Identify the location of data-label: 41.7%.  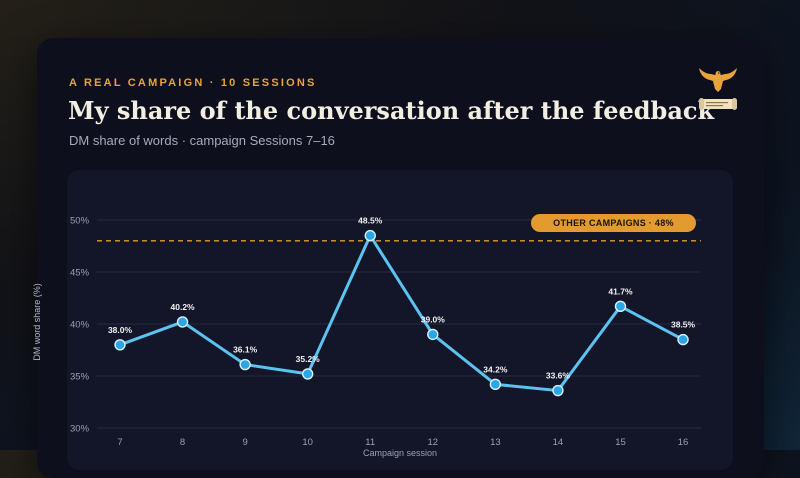
(620, 291).